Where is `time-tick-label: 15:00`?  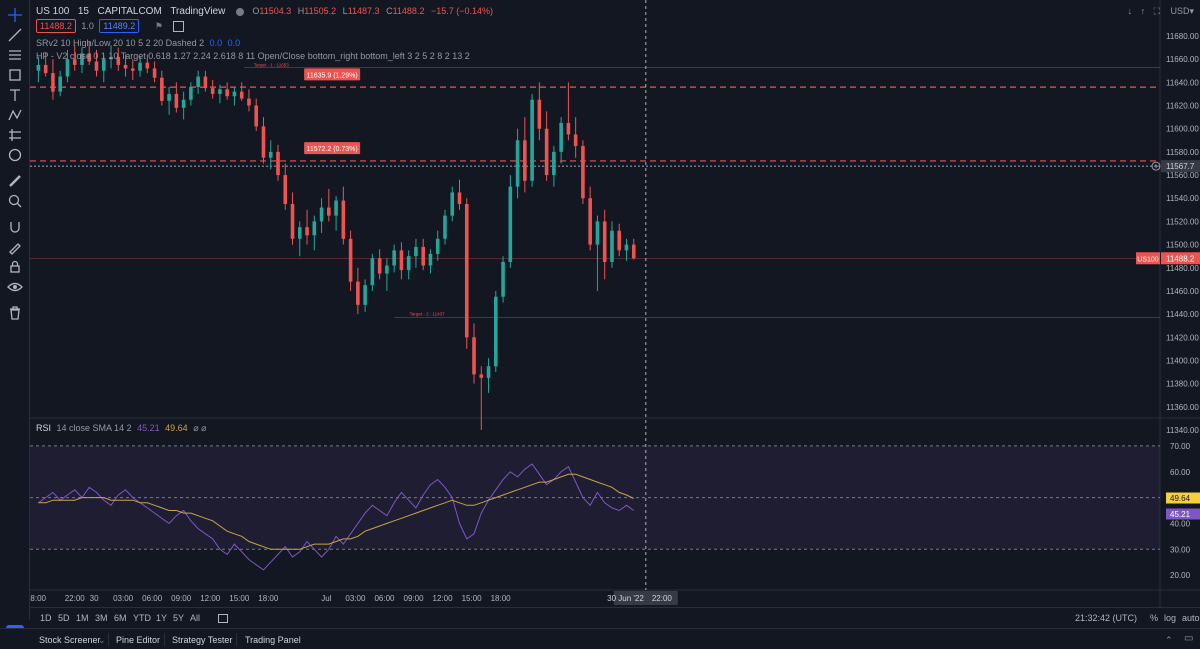
time-tick-label: 15:00 is located at coordinates (239, 598).